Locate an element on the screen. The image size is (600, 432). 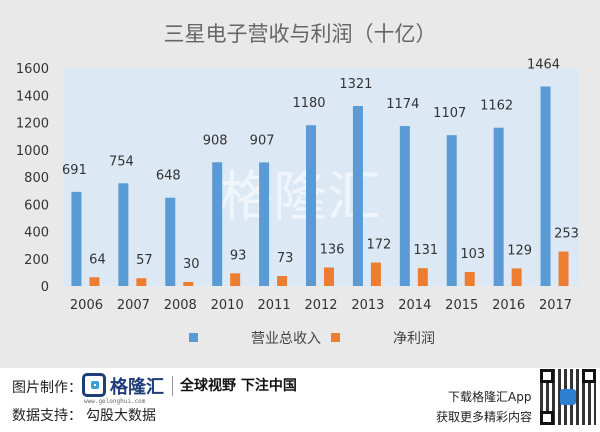
revenue-label: 1464 is located at coordinates (543, 65).